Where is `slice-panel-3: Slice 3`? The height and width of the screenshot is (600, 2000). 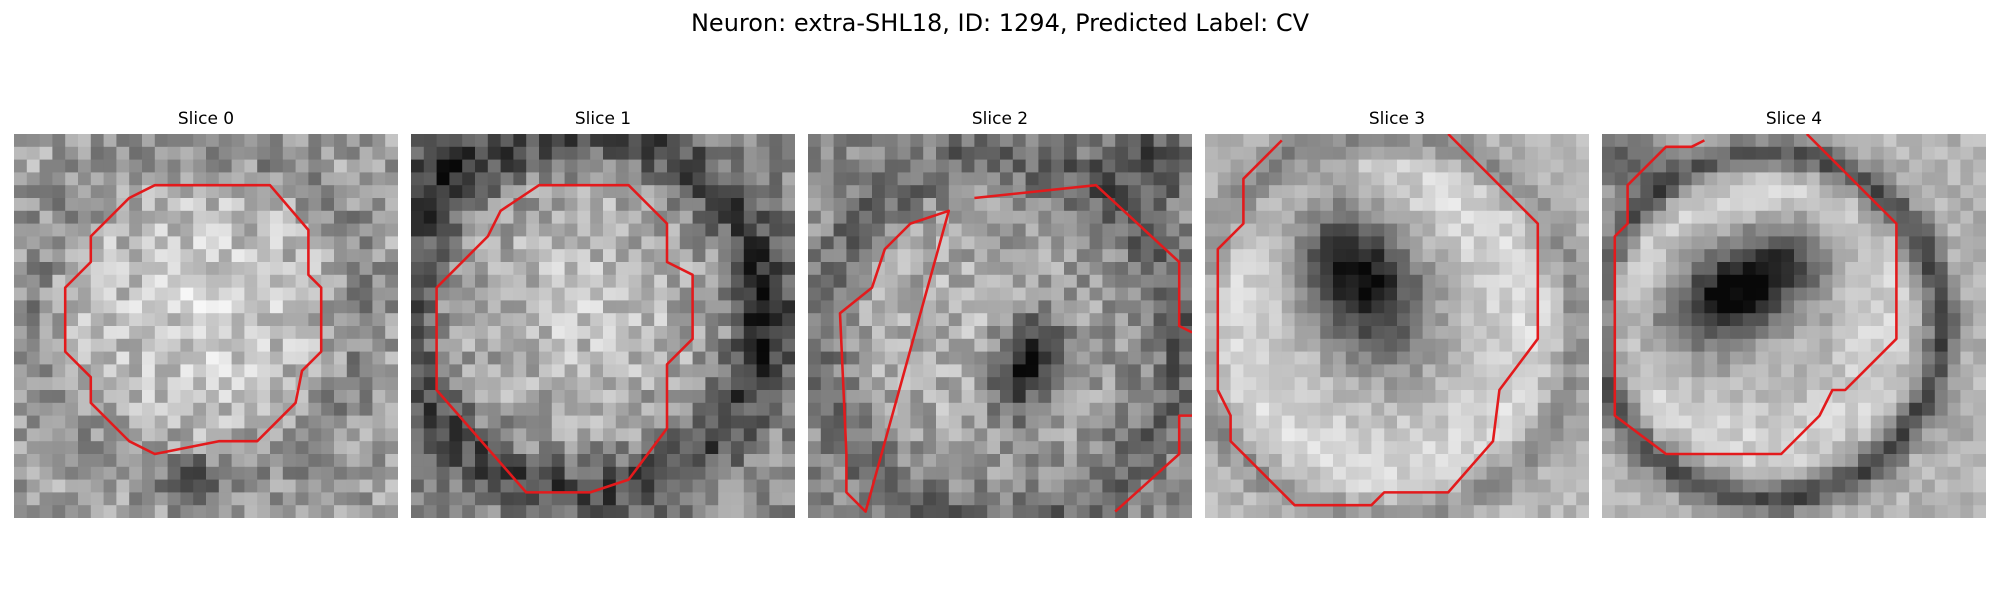
slice-panel-3: Slice 3 is located at coordinates (1397, 314).